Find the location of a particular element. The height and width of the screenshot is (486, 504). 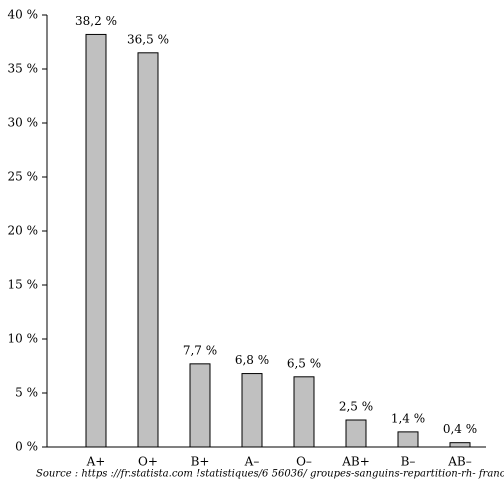

x-tick-label: AB– is located at coordinates (459, 462).